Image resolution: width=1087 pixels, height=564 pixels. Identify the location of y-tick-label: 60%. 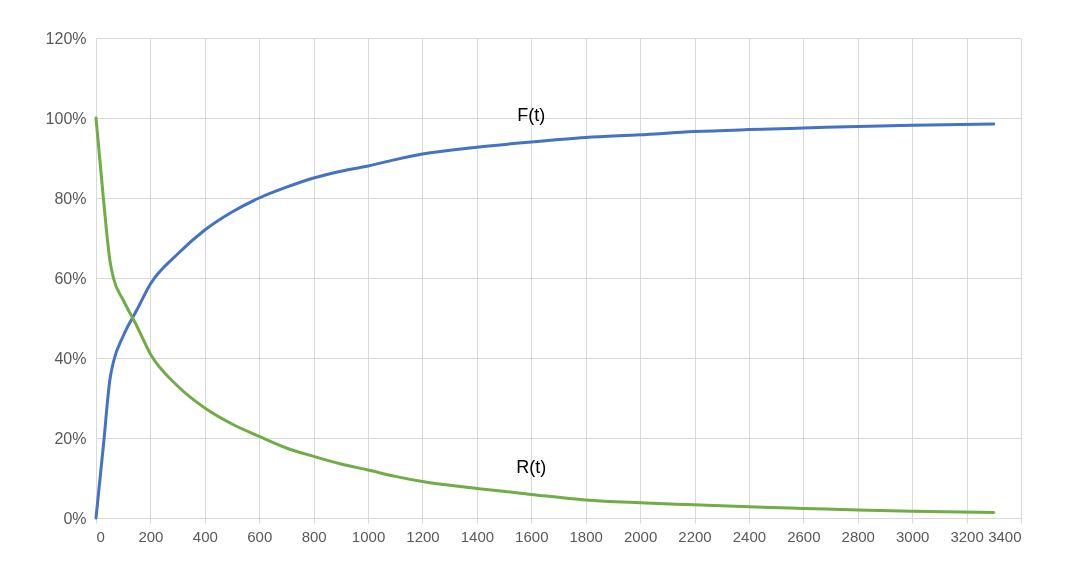
(70, 278).